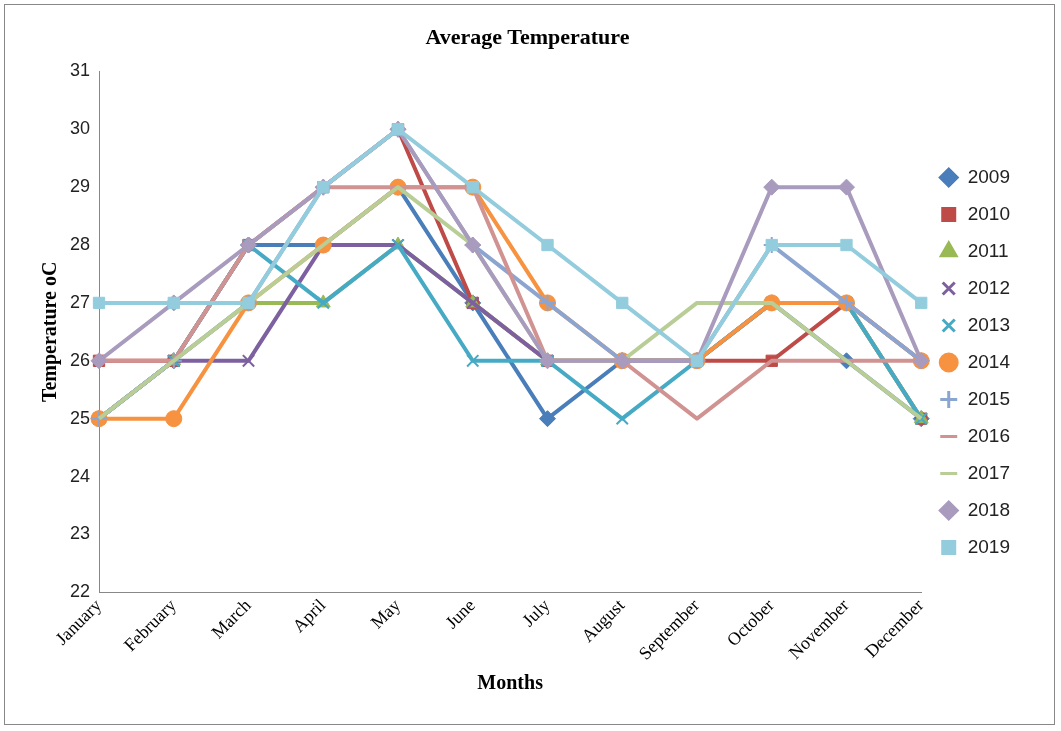 Image resolution: width=1061 pixels, height=731 pixels. What do you see at coordinates (80, 70) in the screenshot?
I see `y-tick-label: 31` at bounding box center [80, 70].